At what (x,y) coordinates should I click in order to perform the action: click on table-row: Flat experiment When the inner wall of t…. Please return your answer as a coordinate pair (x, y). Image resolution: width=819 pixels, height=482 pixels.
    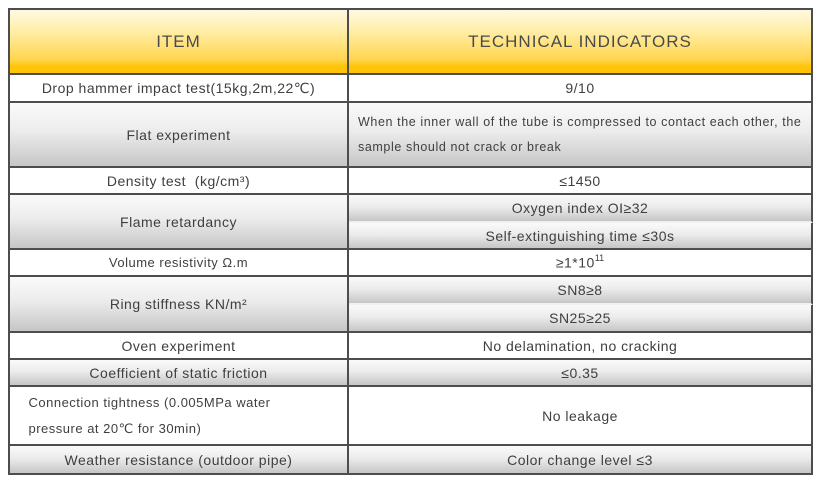
    Looking at the image, I should click on (411, 135).